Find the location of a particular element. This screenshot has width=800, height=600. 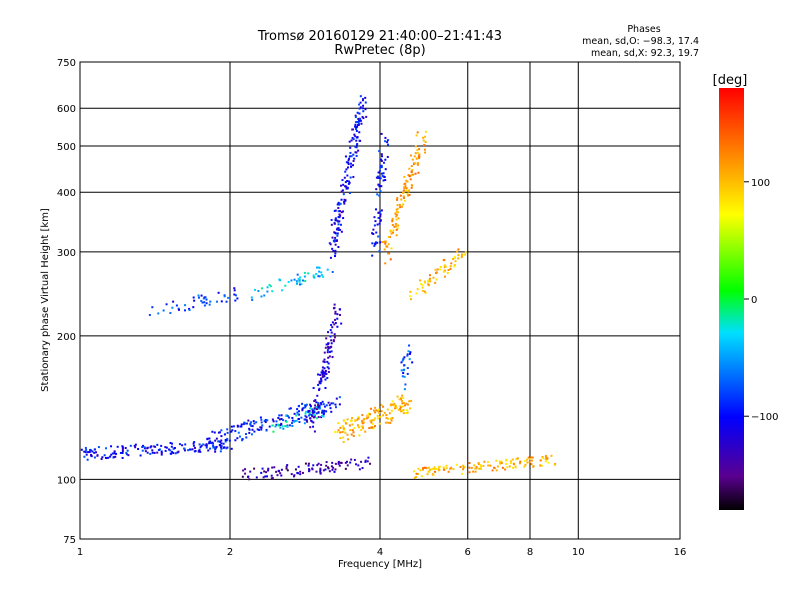

colorbar-label: [deg] is located at coordinates (730, 80).